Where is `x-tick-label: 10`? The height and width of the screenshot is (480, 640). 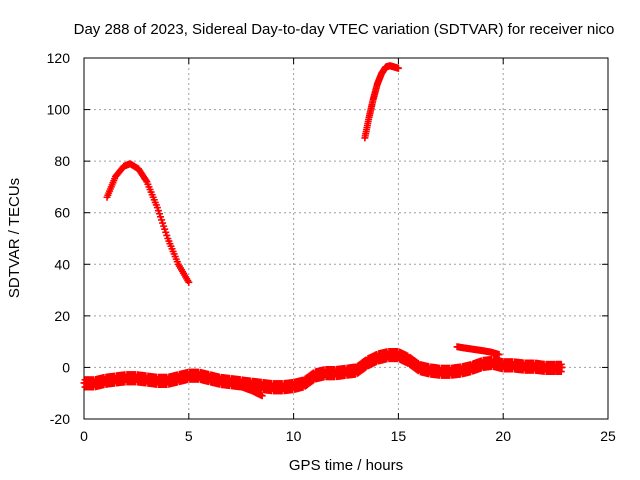
x-tick-label: 10 is located at coordinates (294, 436).